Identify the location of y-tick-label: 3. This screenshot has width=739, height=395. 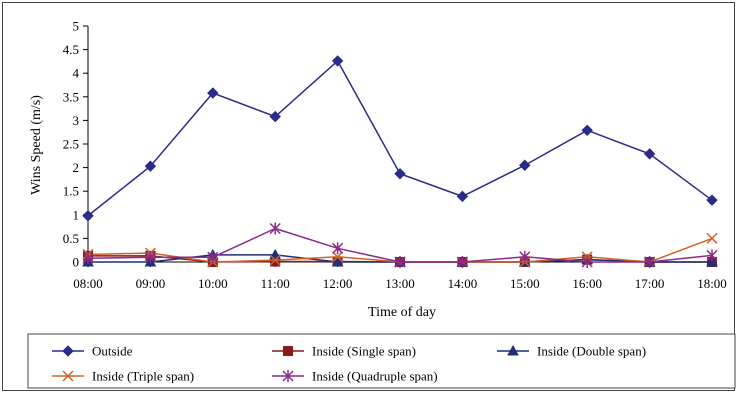
(76, 120).